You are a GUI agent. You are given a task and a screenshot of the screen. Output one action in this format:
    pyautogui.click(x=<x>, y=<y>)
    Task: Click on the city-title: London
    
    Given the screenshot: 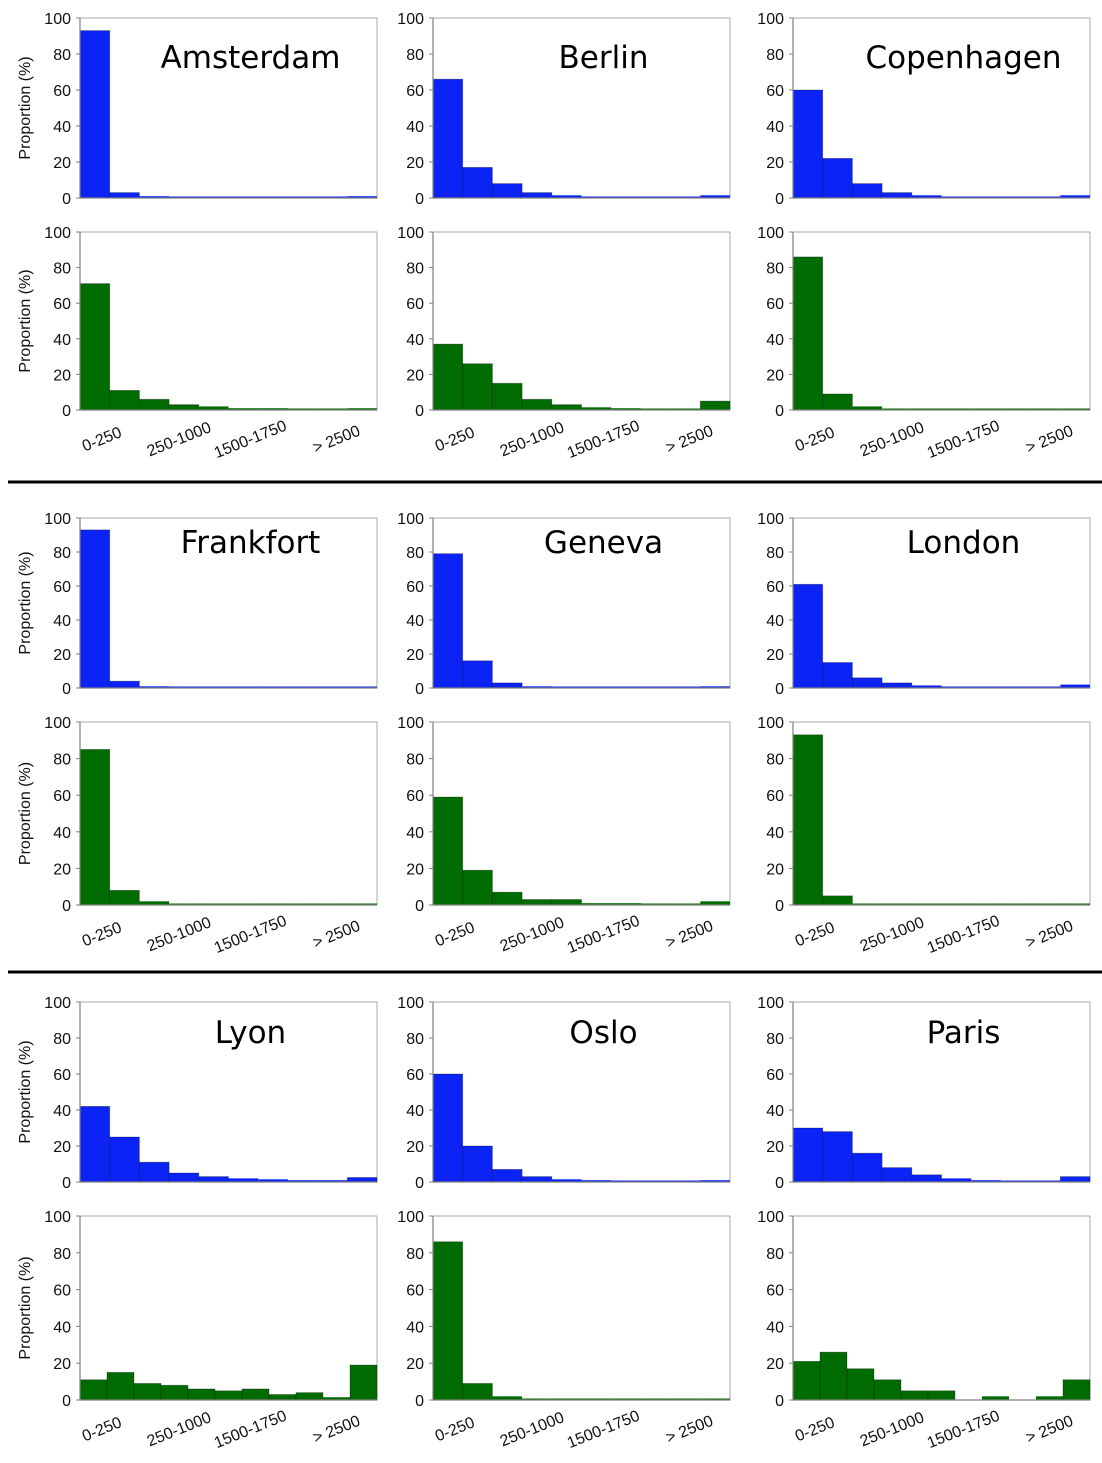 What is the action you would take?
    pyautogui.click(x=964, y=543)
    